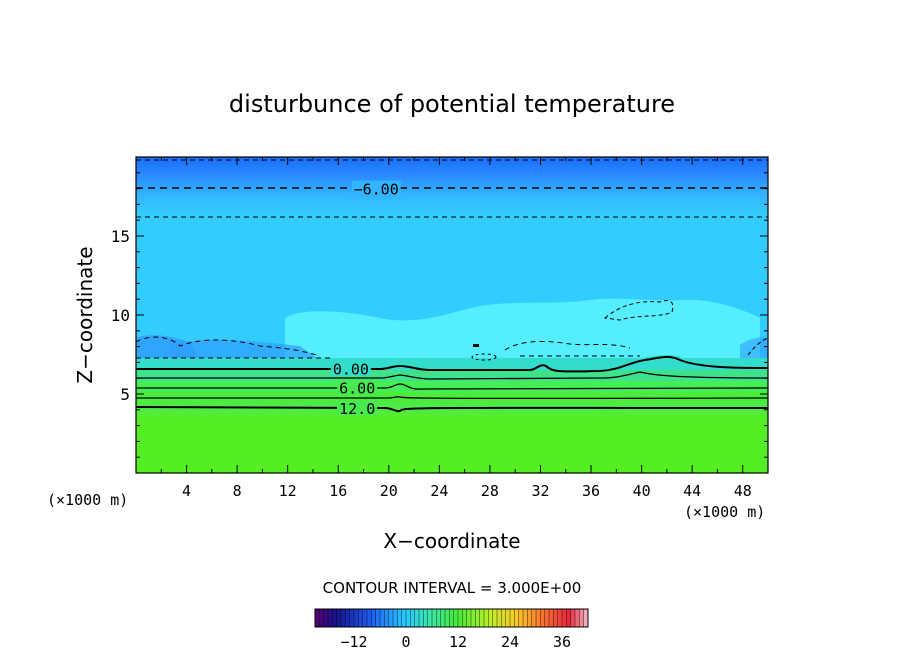 This screenshot has width=904, height=654. What do you see at coordinates (490, 491) in the screenshot?
I see `x-tick-label: 28` at bounding box center [490, 491].